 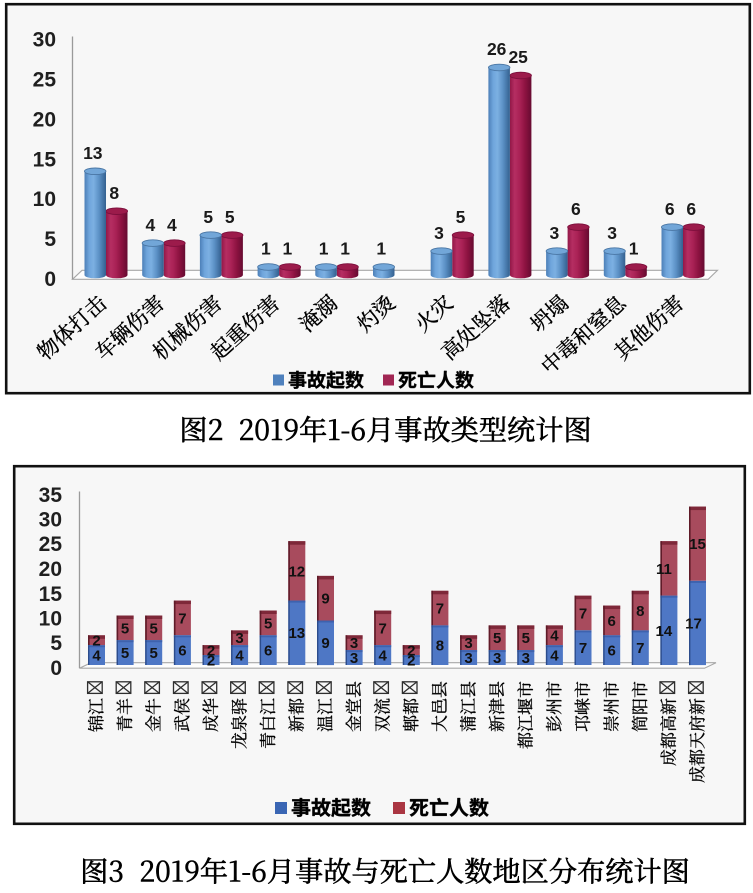 I want to click on svg-text: 35, so click(x=51, y=495).